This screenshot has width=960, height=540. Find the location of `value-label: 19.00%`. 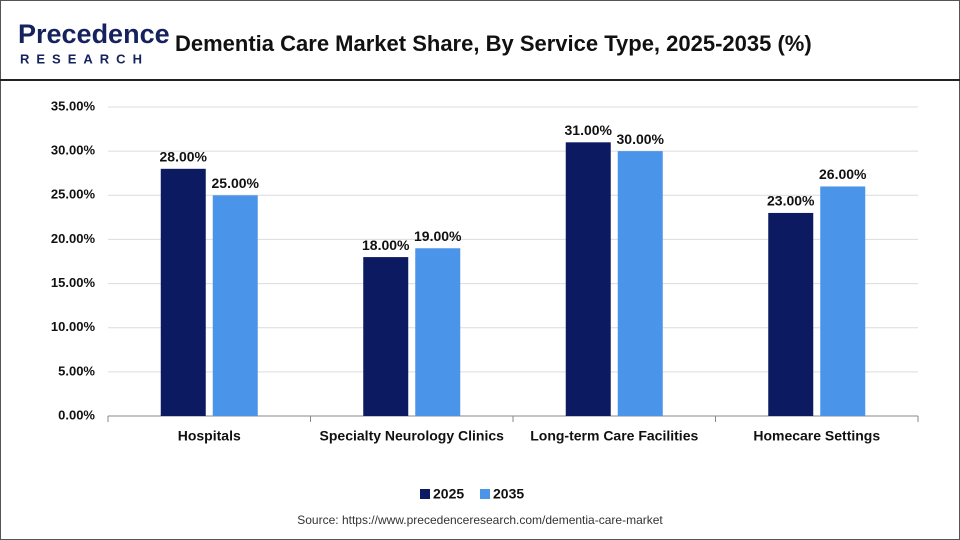

value-label: 19.00% is located at coordinates (438, 236).